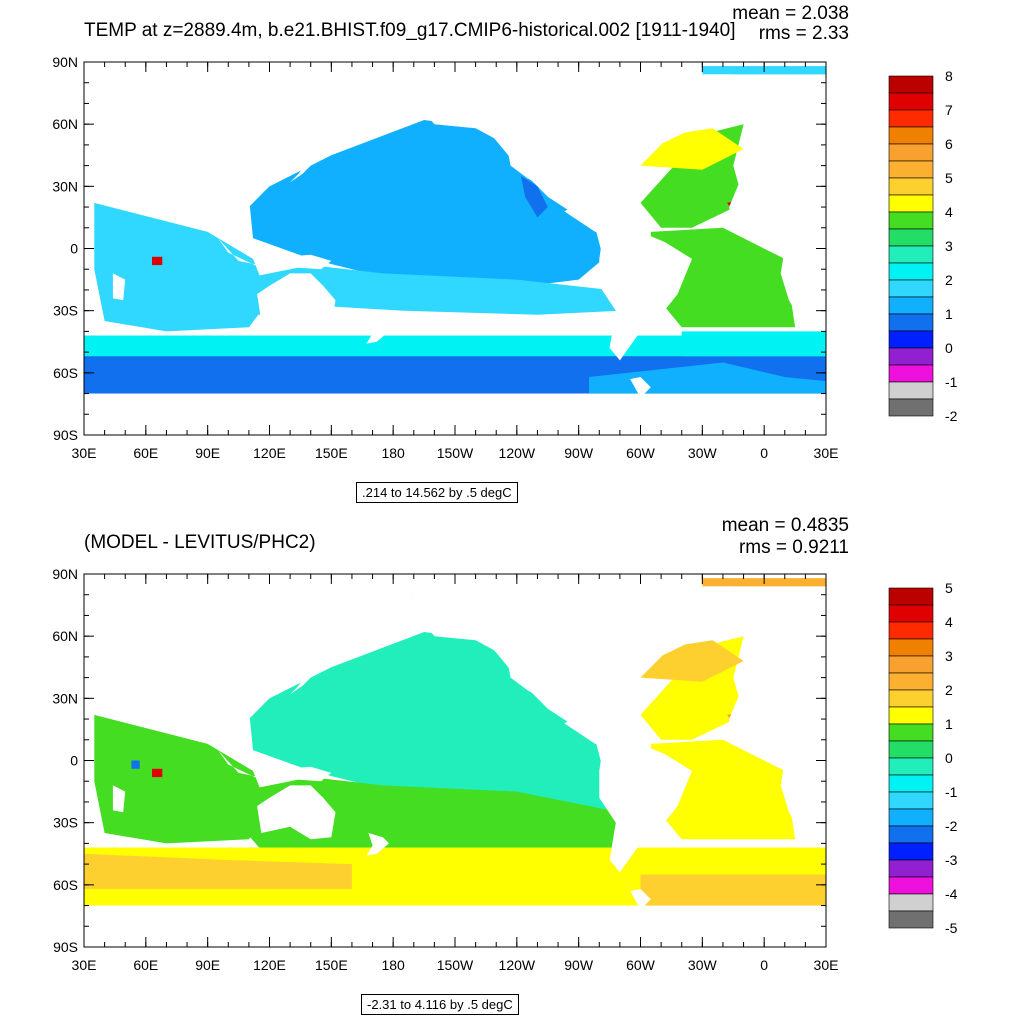  I want to click on weddell-warm, so click(733, 892).